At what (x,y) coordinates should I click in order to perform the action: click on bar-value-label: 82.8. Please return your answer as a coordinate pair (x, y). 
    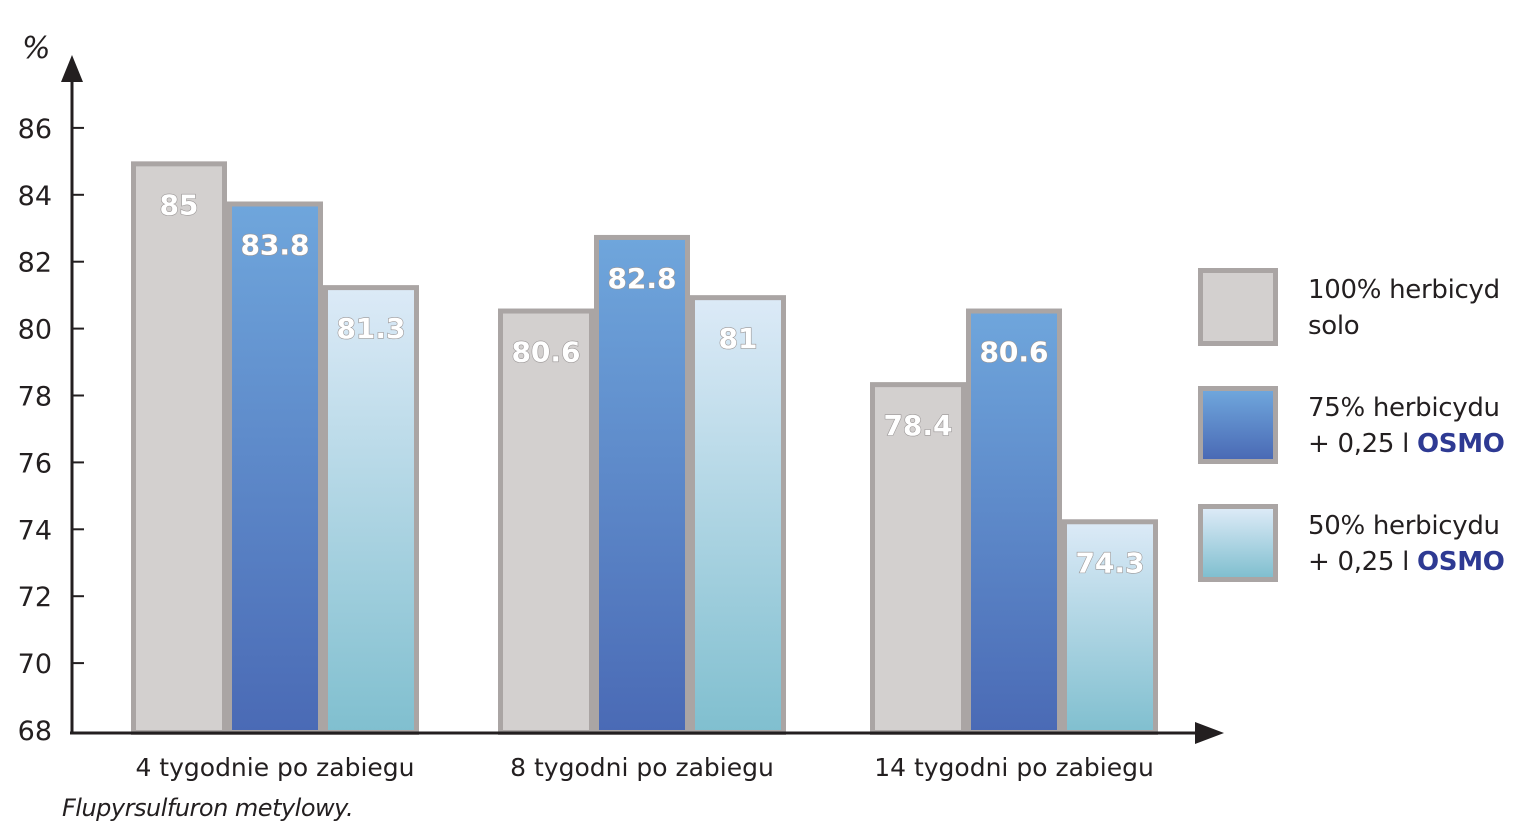
    Looking at the image, I should click on (641, 278).